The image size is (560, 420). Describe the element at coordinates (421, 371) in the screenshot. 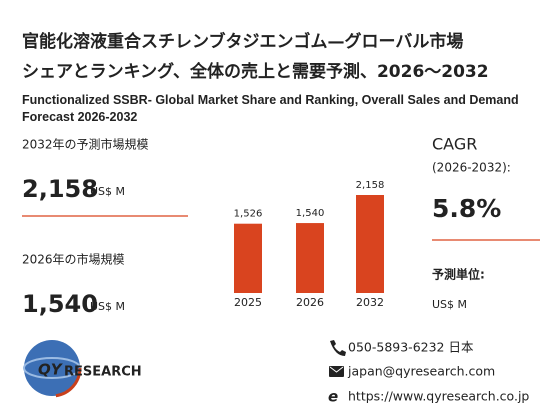

I see `contact-email: japan@qyresearch.com` at that location.